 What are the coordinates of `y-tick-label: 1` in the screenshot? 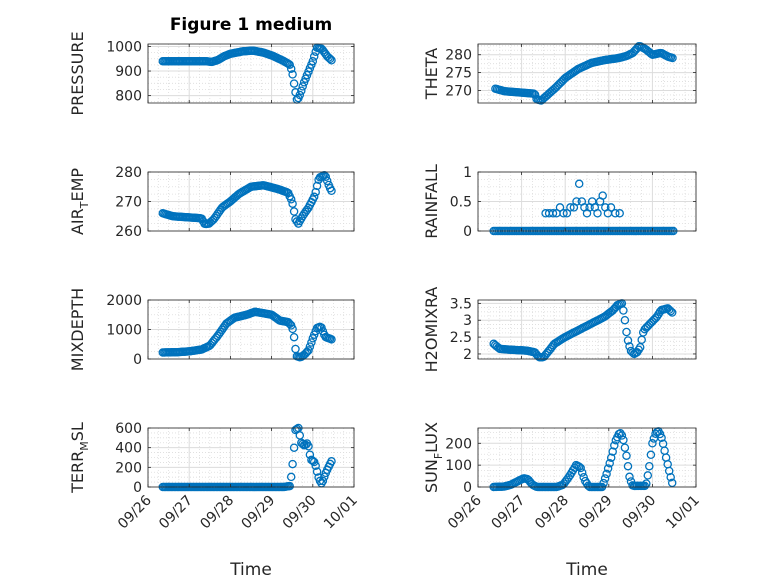 It's located at (467, 173).